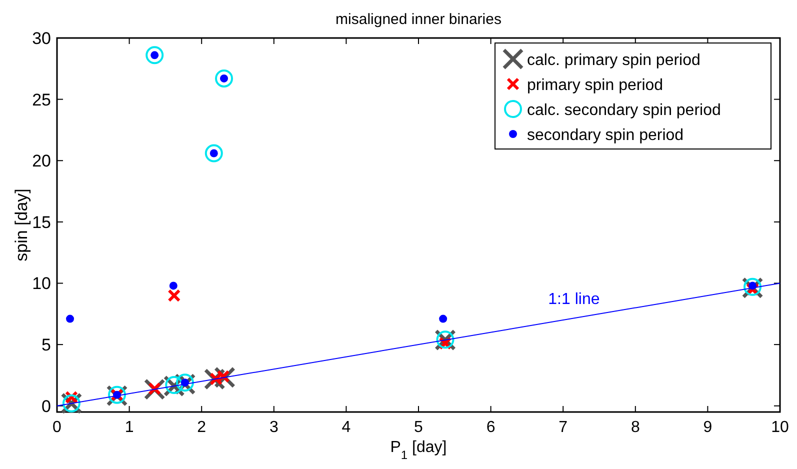  What do you see at coordinates (273, 427) in the screenshot?
I see `x-tick-label: 3` at bounding box center [273, 427].